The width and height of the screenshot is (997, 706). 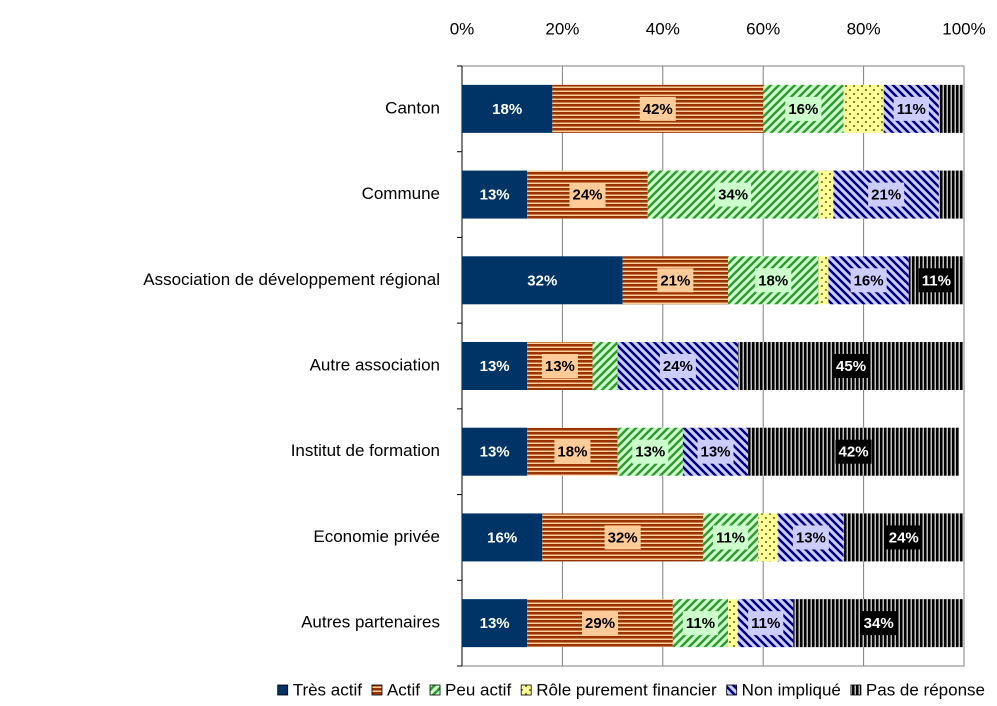 What do you see at coordinates (791, 689) in the screenshot?
I see `legend-label: Non impliqué` at bounding box center [791, 689].